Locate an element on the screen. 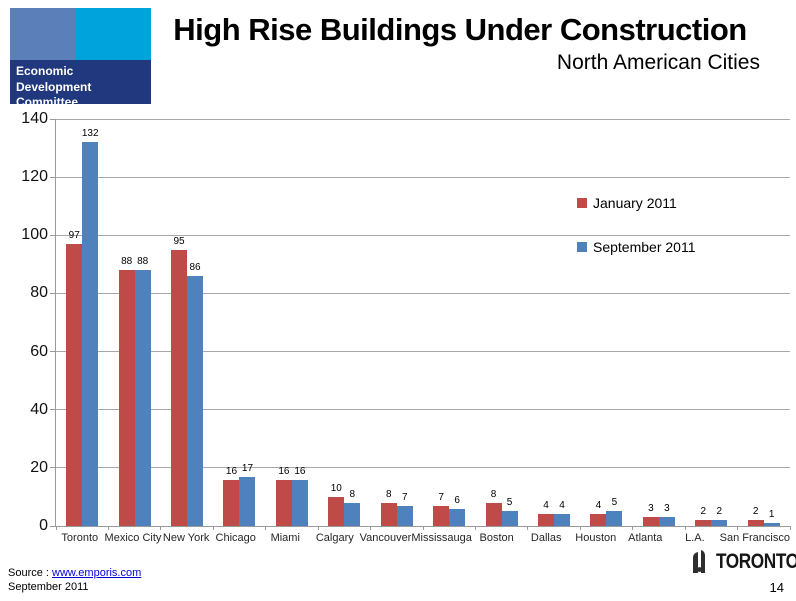 This screenshot has width=796, height=601. y-axis-tick-label: 100 is located at coordinates (34, 235).